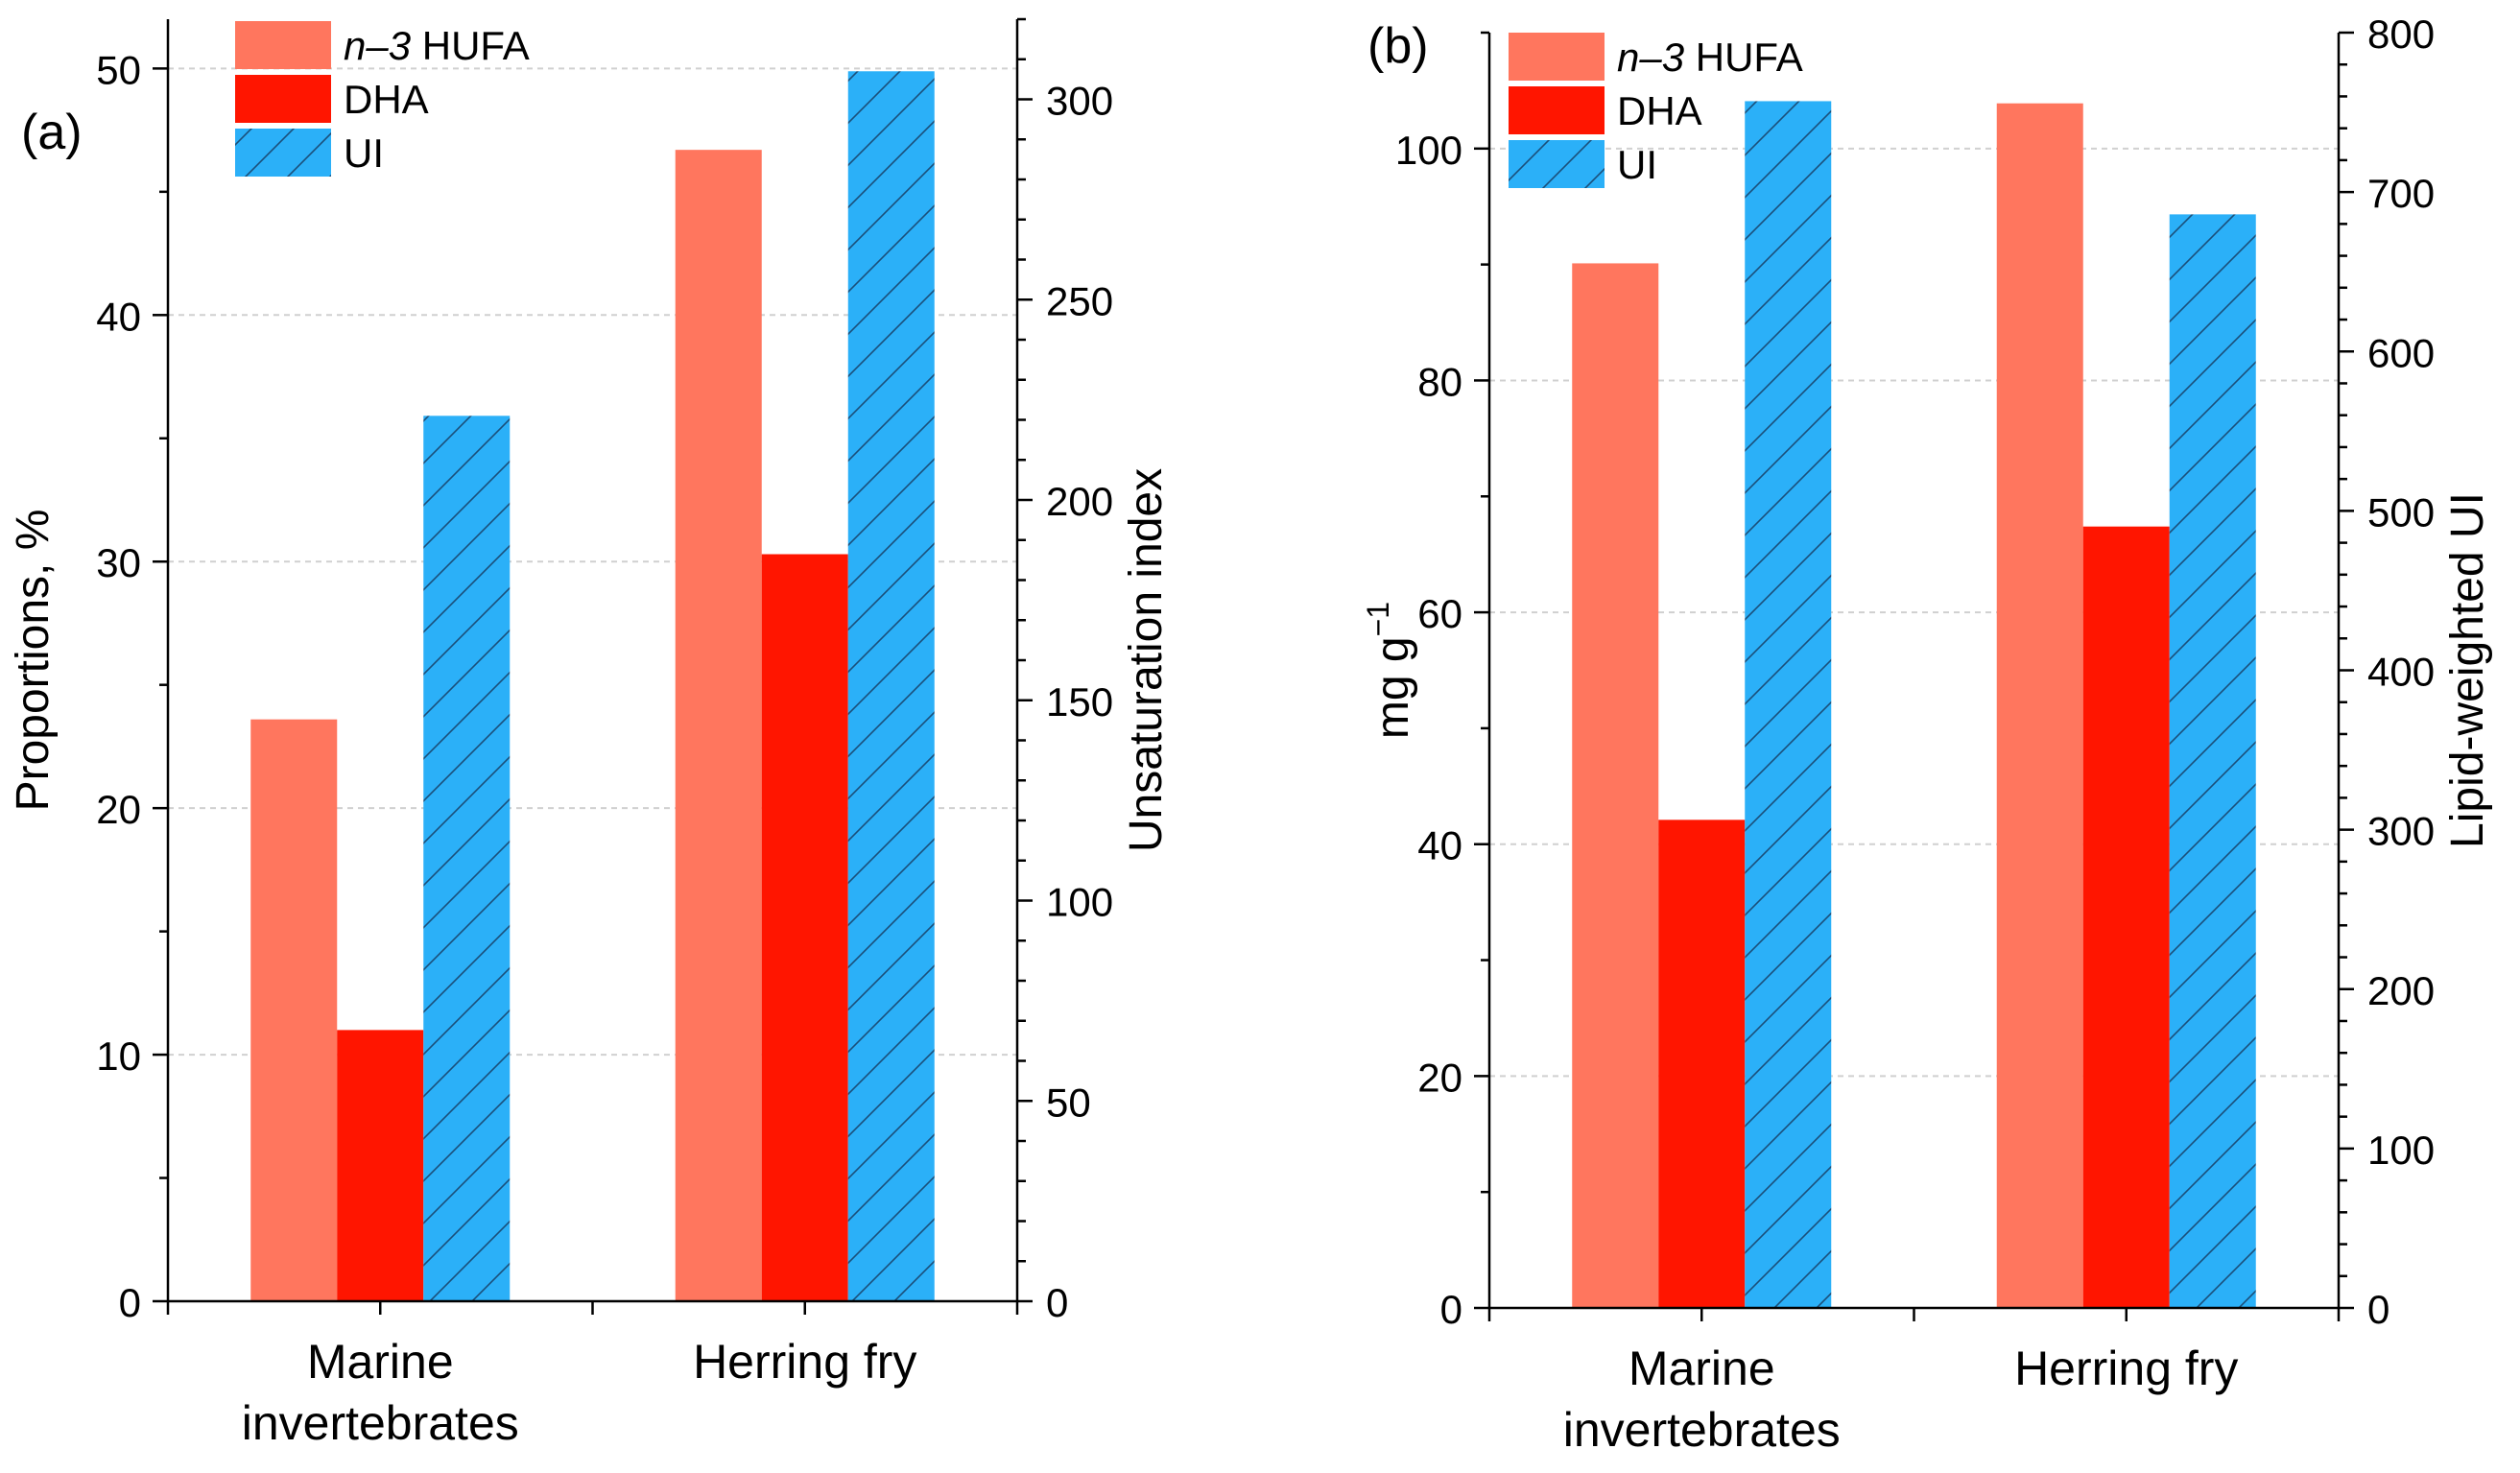 Image resolution: width=2520 pixels, height=1473 pixels. I want to click on y-tick-label-right: 700, so click(2401, 193).